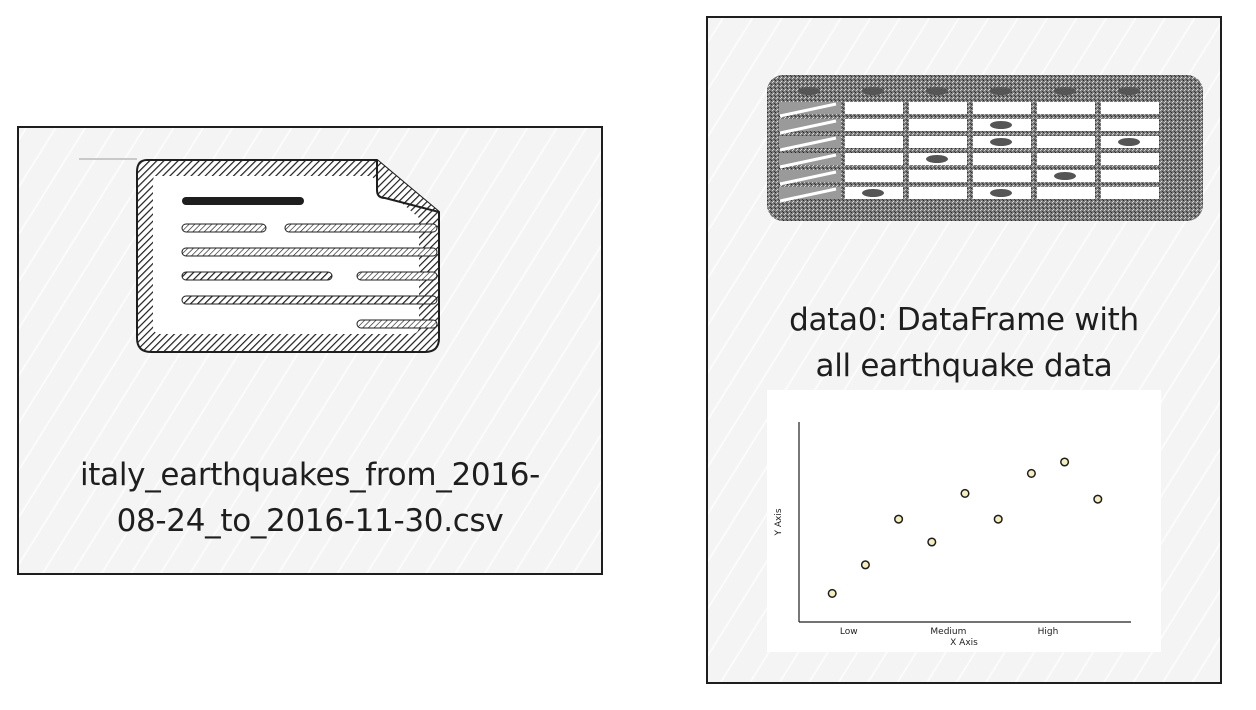 The image size is (1256, 710). Describe the element at coordinates (310, 521) in the screenshot. I see `filename-line-2: 08-24_to_2016-11-30.csv` at that location.